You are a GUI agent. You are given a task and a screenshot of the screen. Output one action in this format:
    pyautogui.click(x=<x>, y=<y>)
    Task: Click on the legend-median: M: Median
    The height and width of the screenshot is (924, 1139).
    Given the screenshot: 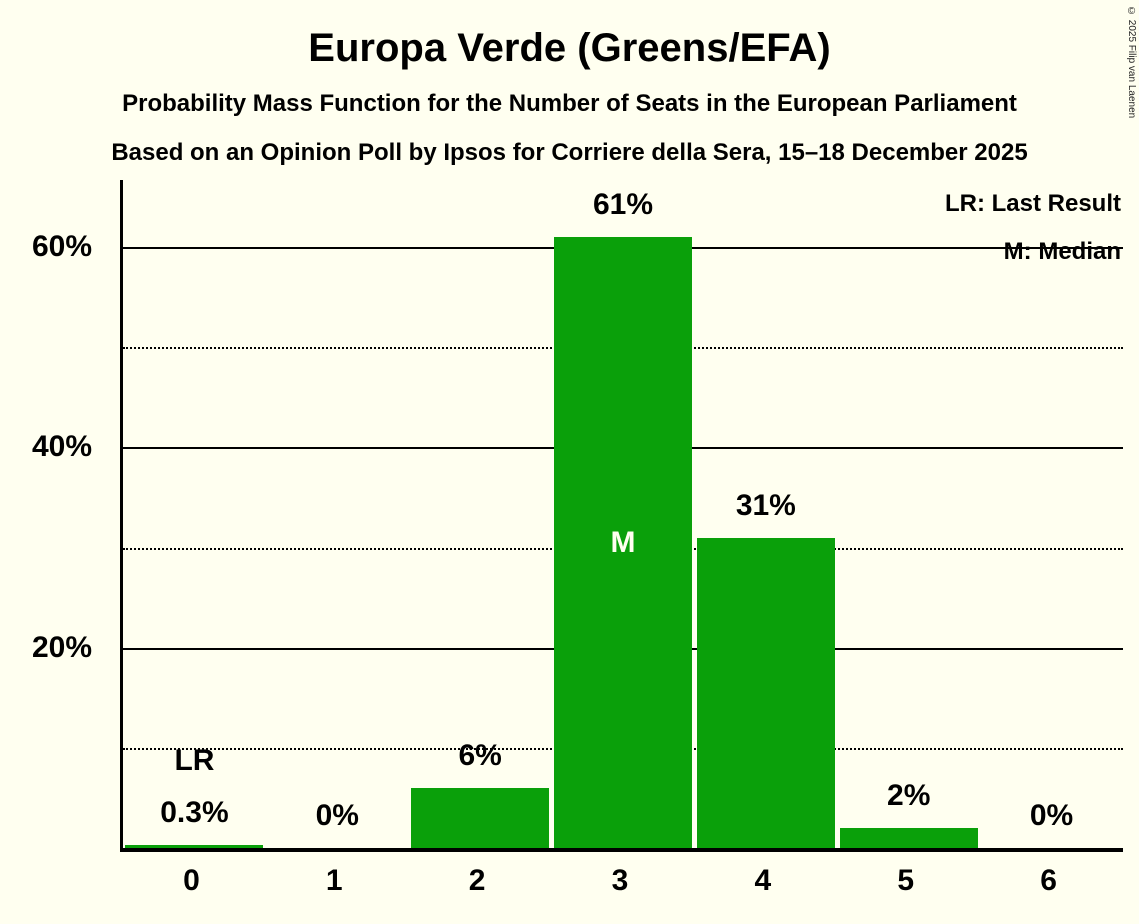 What is the action you would take?
    pyautogui.click(x=1062, y=251)
    